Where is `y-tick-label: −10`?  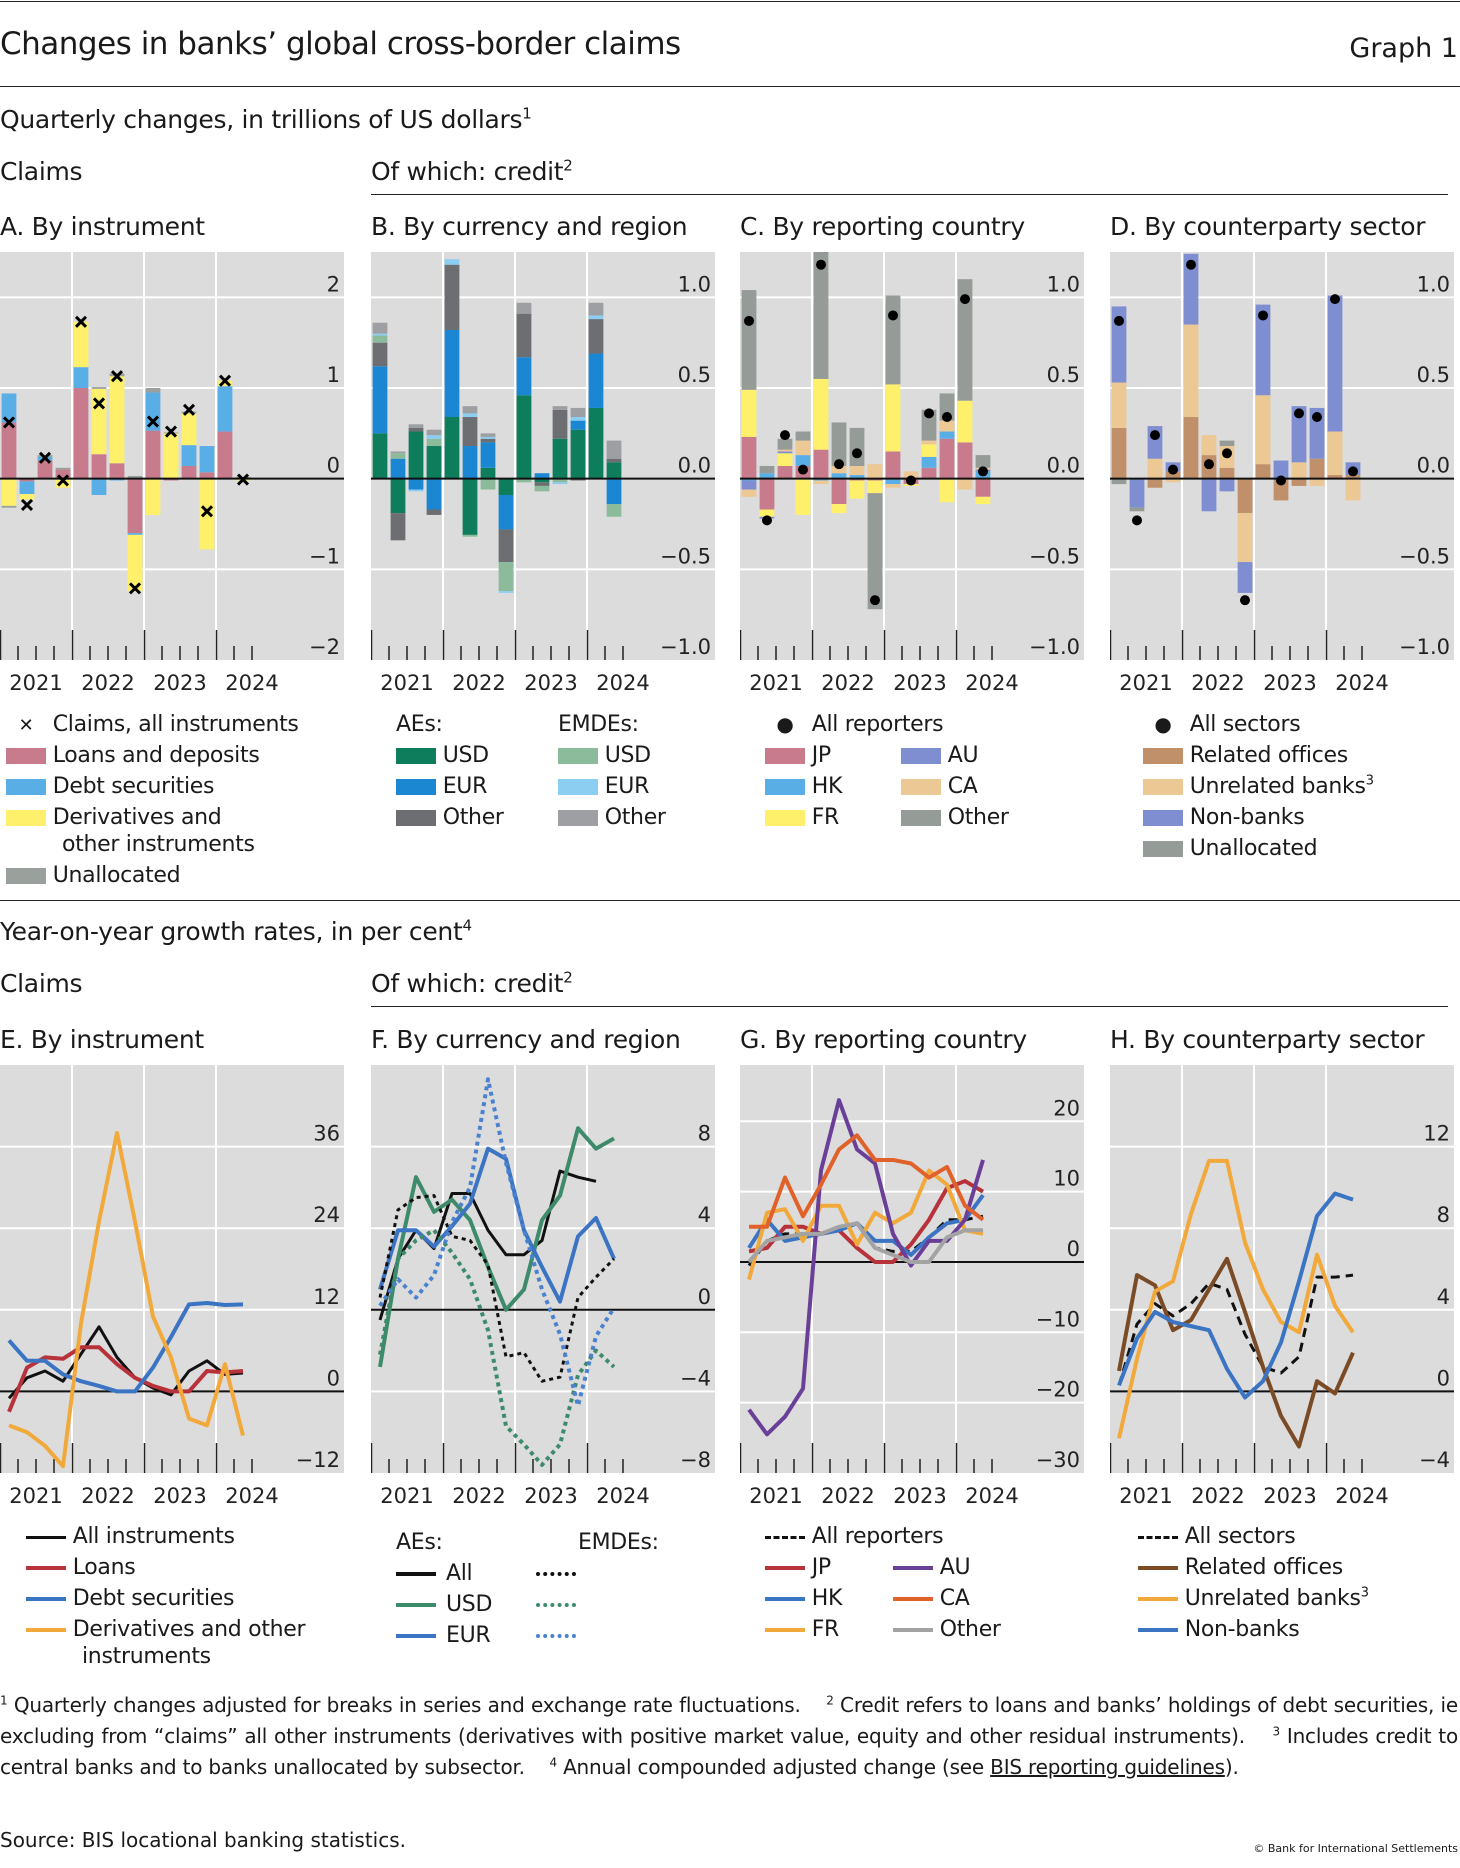
y-tick-label: −10 is located at coordinates (1058, 1319).